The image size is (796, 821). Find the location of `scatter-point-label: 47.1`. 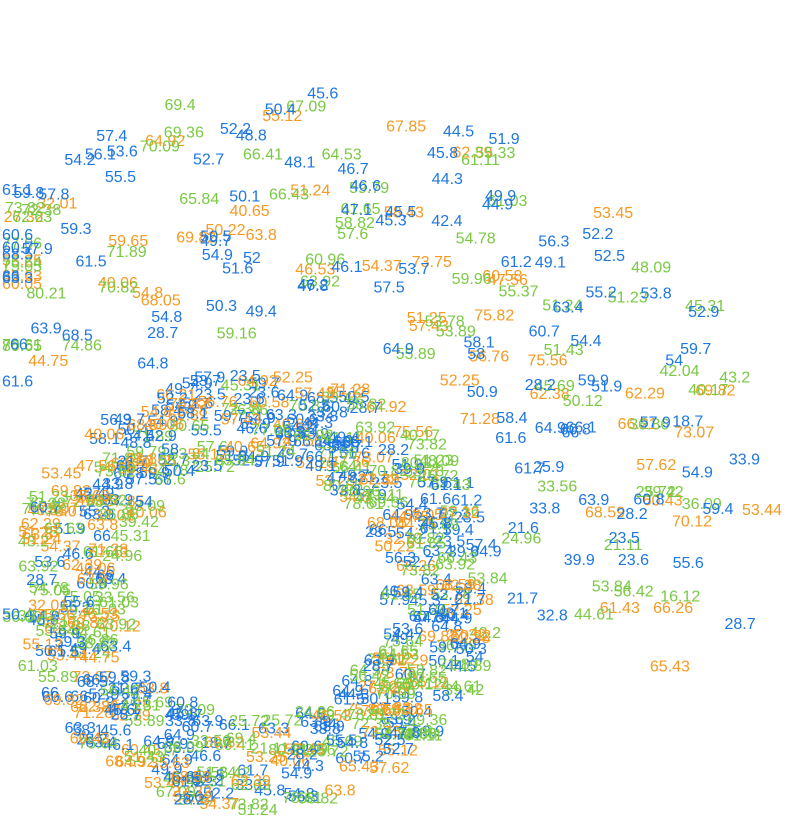

scatter-point-label: 47.1 is located at coordinates (180, 715).